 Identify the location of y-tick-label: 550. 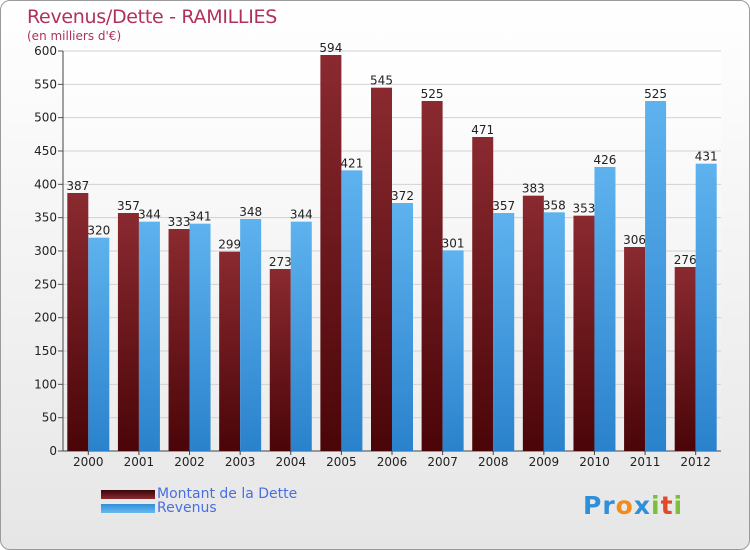
(45, 84).